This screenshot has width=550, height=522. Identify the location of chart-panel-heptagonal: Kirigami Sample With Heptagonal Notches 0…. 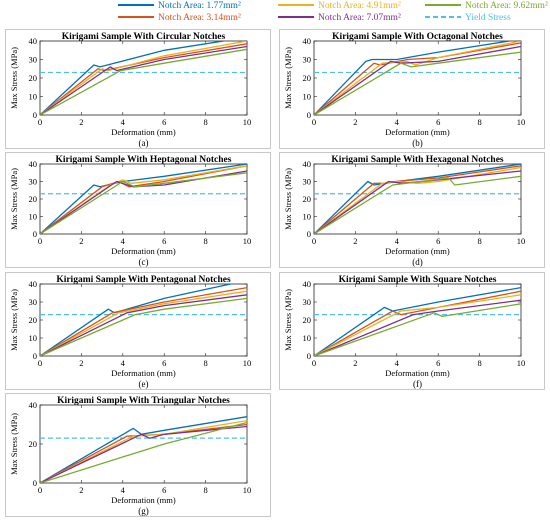
(138, 210).